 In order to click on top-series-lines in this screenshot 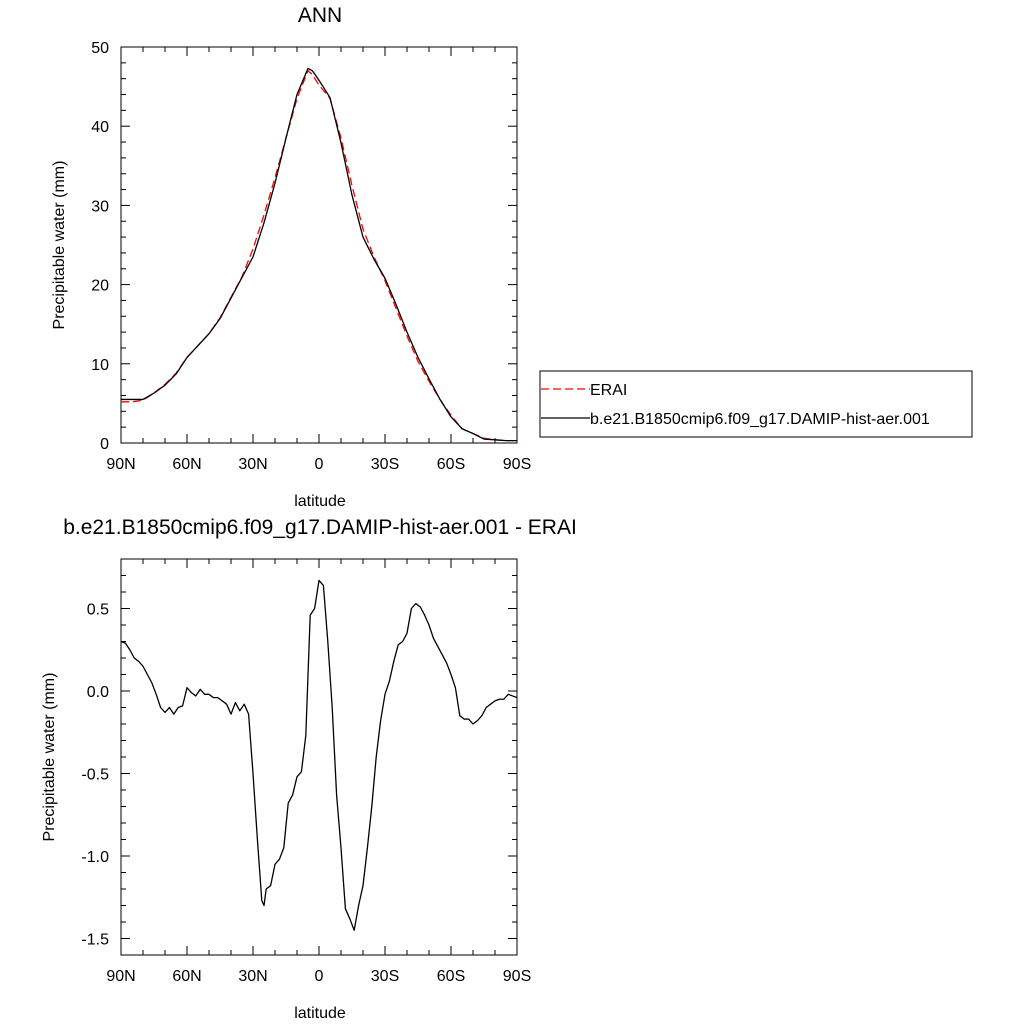, I will do `click(319, 254)`.